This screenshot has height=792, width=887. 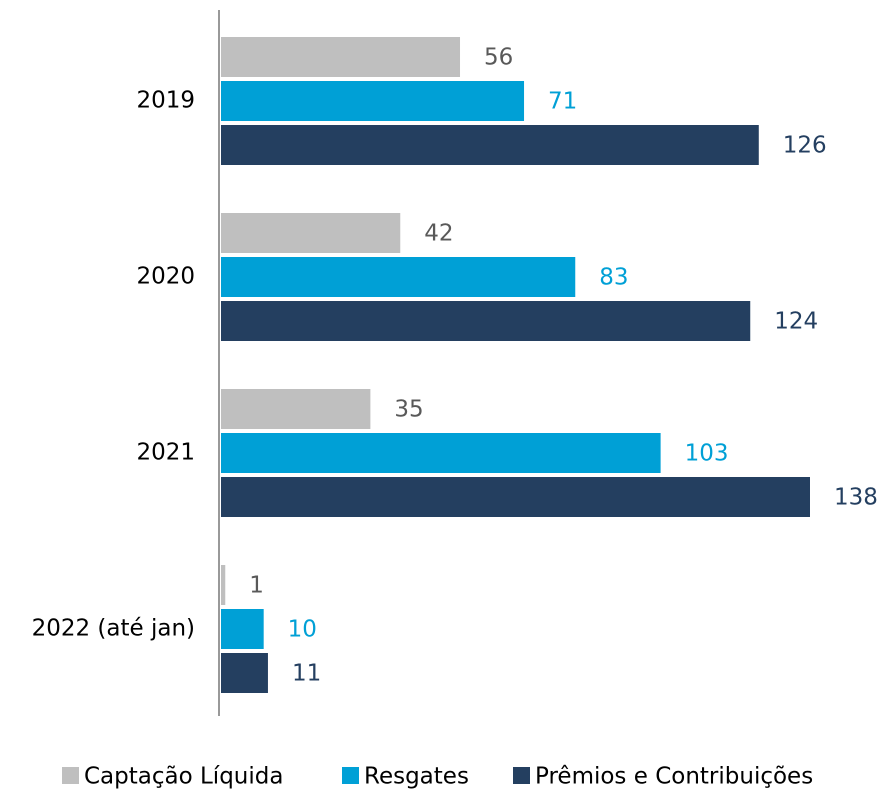 What do you see at coordinates (498, 58) in the screenshot?
I see `value-label: 56` at bounding box center [498, 58].